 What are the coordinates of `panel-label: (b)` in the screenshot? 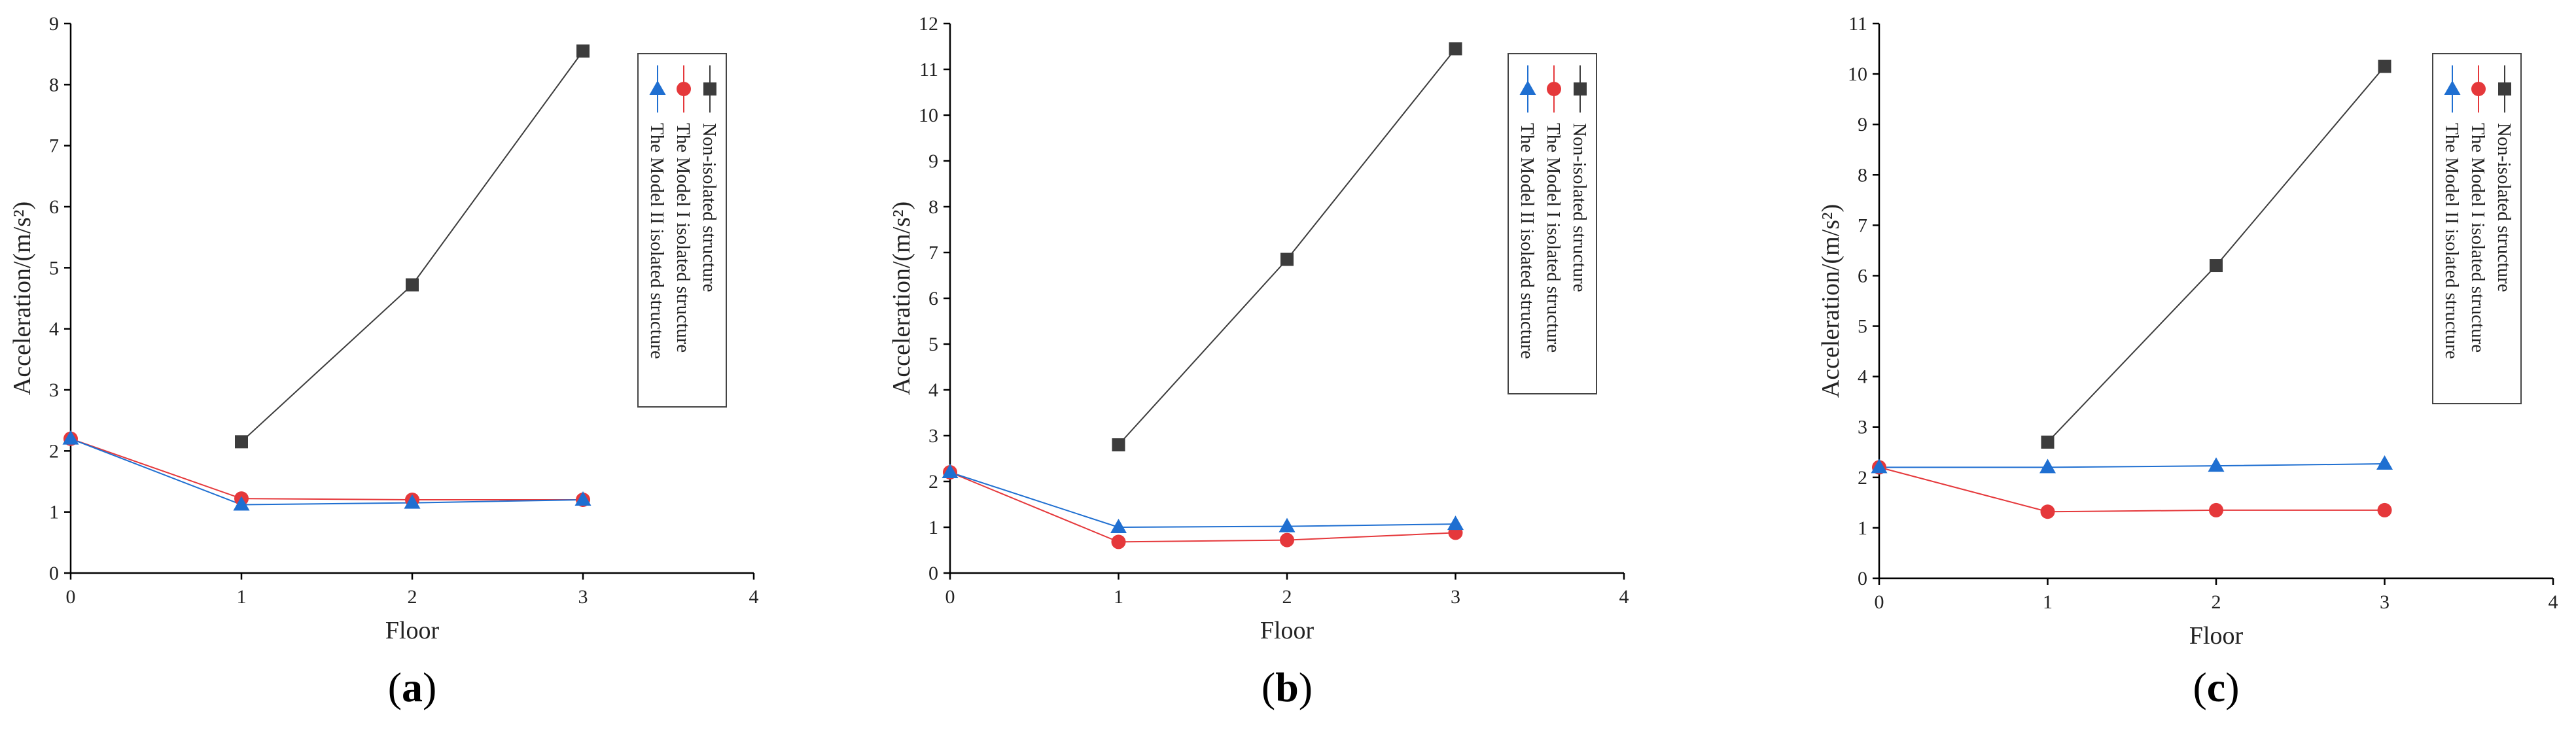 It's located at (1287, 687).